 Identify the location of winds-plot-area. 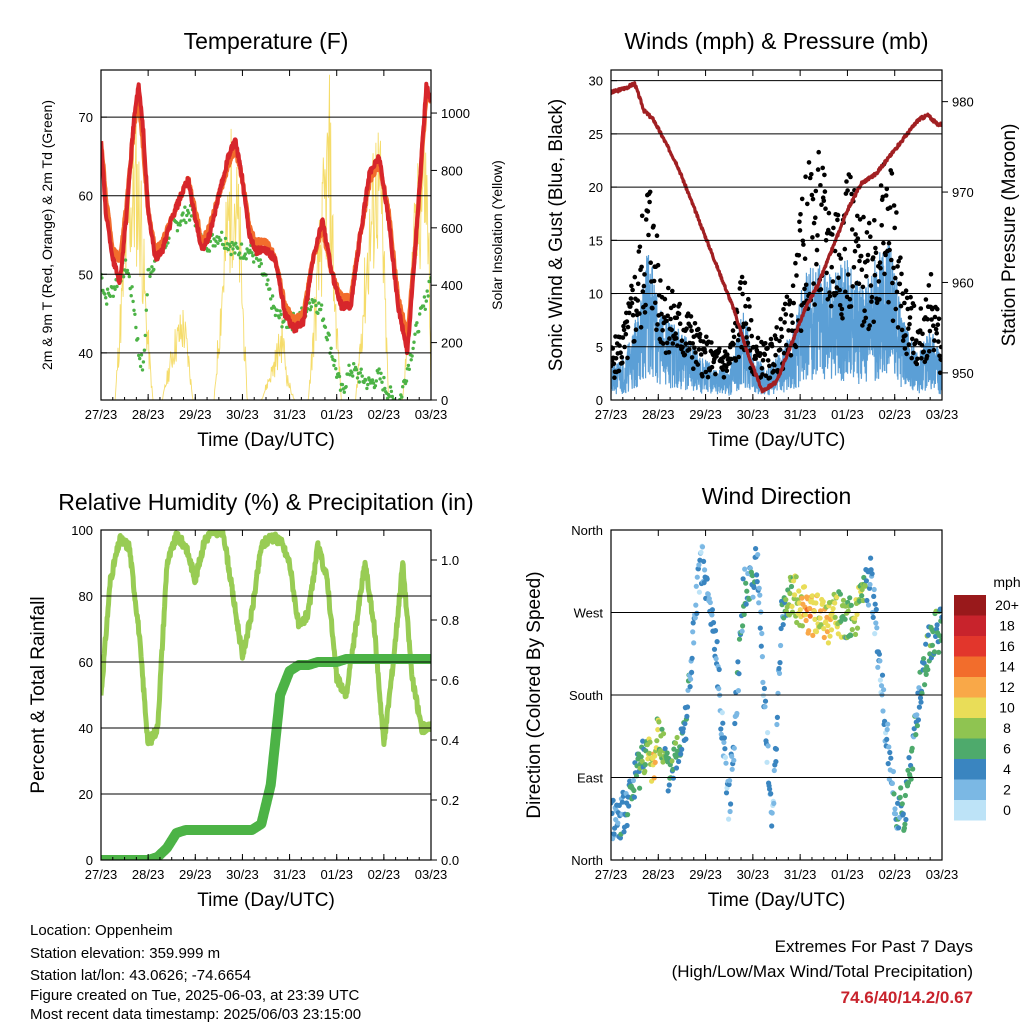
(776, 238).